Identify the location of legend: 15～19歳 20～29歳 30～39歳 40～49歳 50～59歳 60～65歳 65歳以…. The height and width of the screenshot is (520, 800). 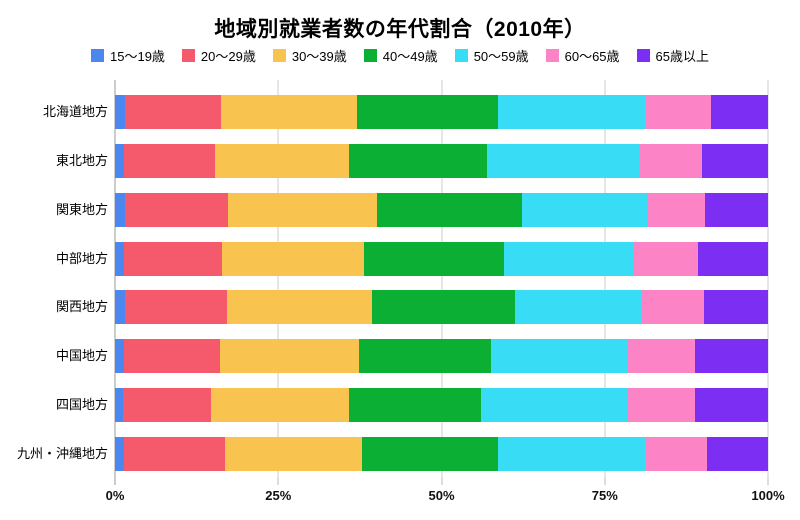
(400, 55).